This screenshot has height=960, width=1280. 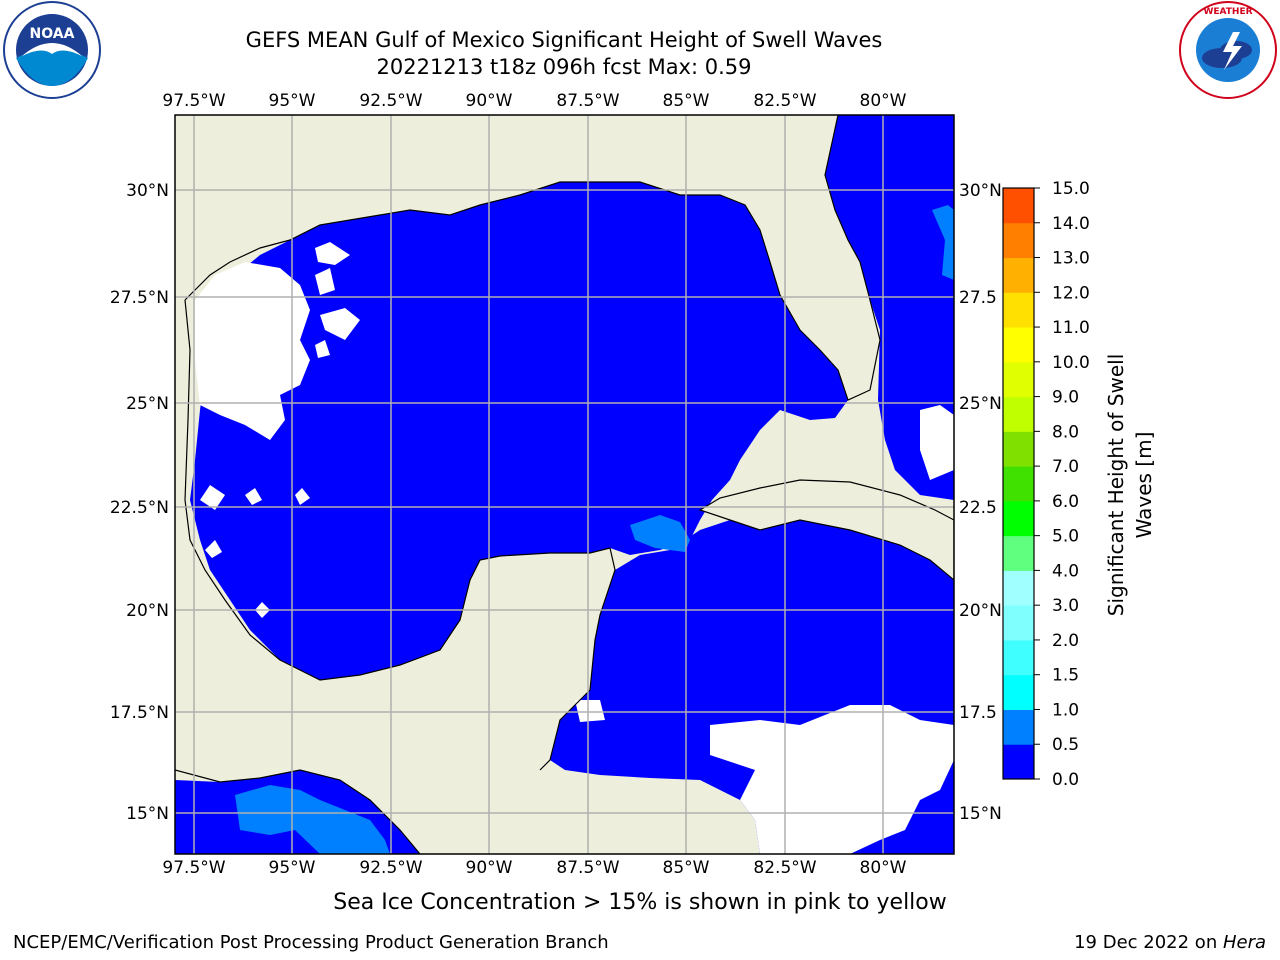 What do you see at coordinates (978, 713) in the screenshot?
I see `lat-label: 17.5` at bounding box center [978, 713].